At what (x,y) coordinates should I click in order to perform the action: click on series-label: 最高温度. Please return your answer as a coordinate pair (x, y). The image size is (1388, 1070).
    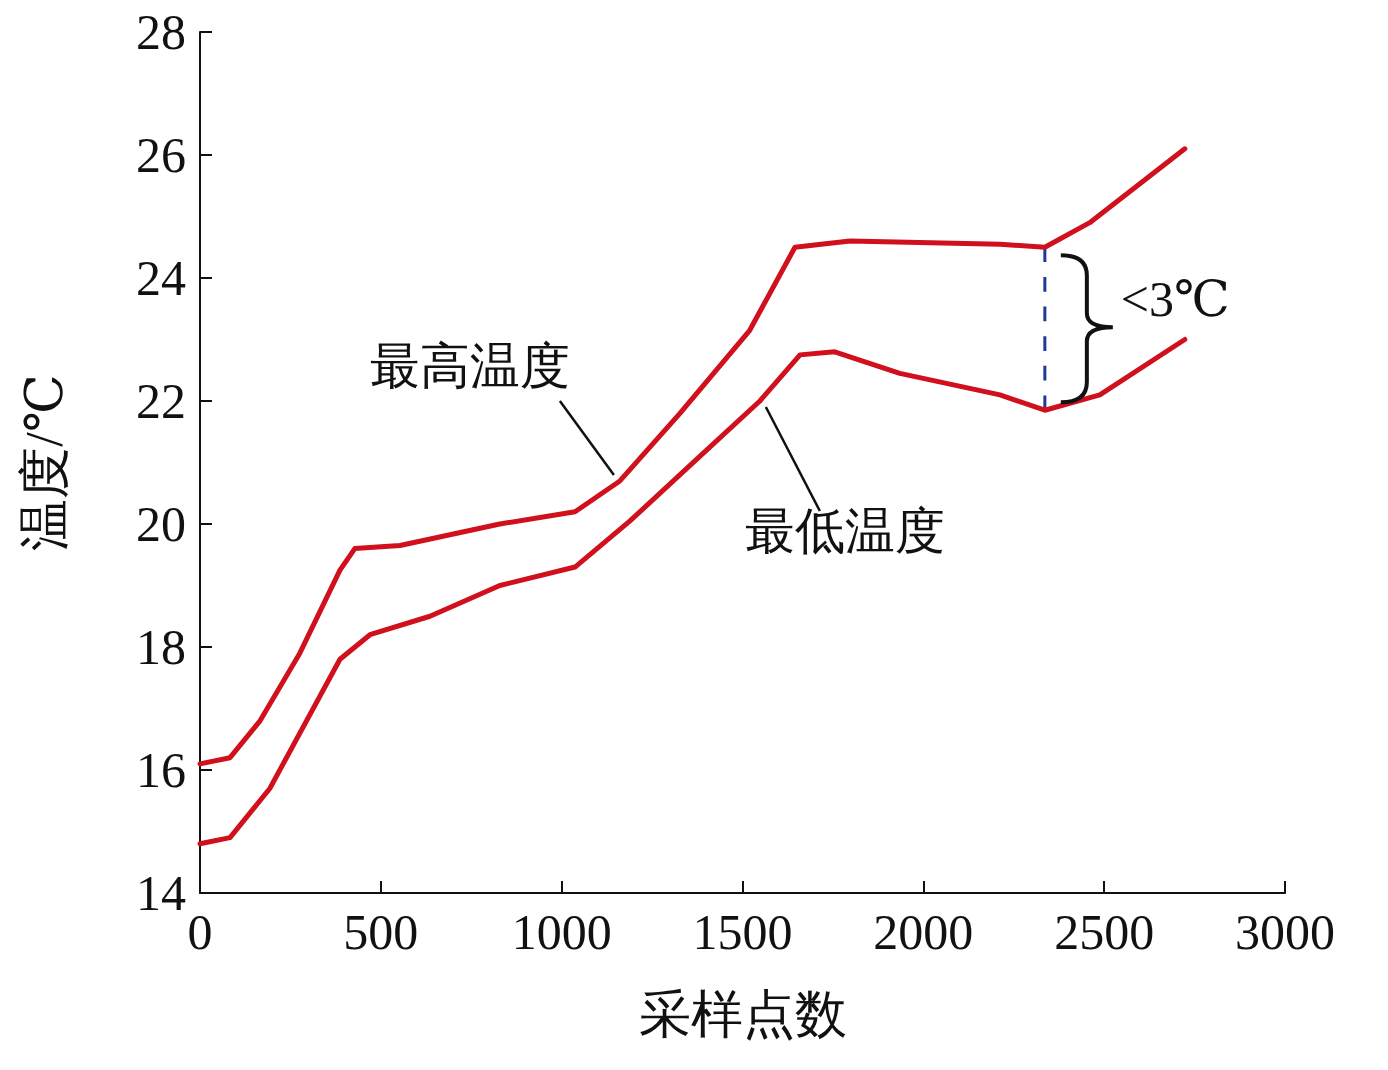
    Looking at the image, I should click on (469, 366).